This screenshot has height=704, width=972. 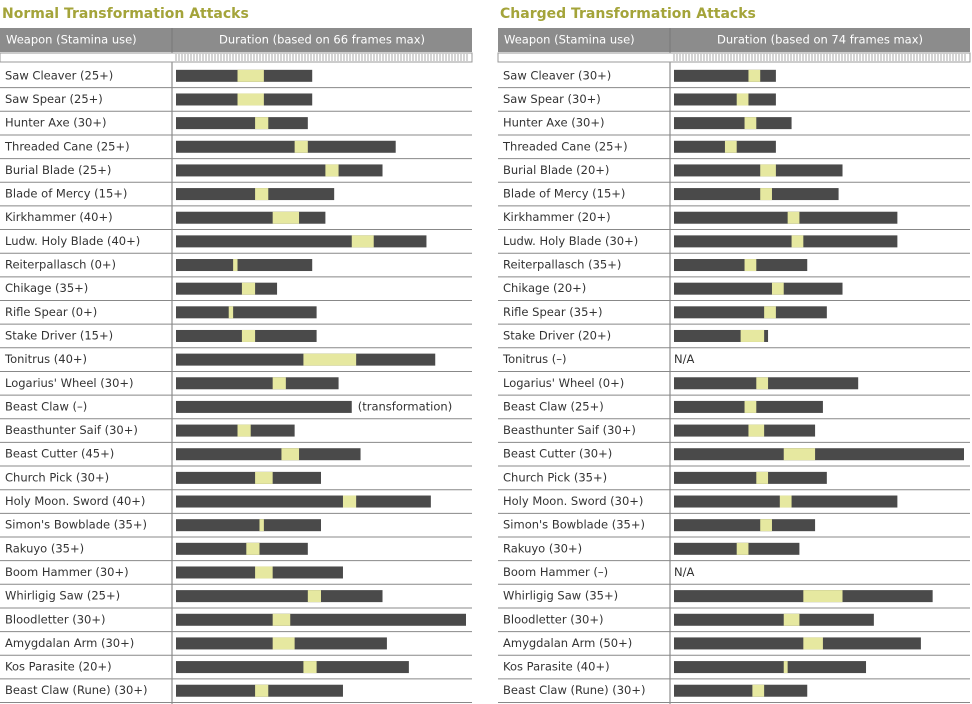 I want to click on weapon-label: Boom Hammer (30+), so click(x=67, y=572).